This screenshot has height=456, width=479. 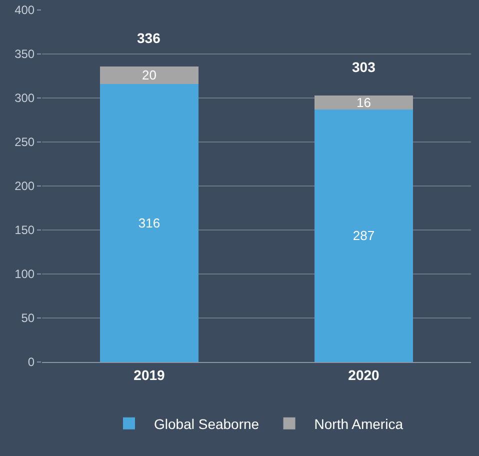 What do you see at coordinates (149, 38) in the screenshot?
I see `total-label: 336` at bounding box center [149, 38].